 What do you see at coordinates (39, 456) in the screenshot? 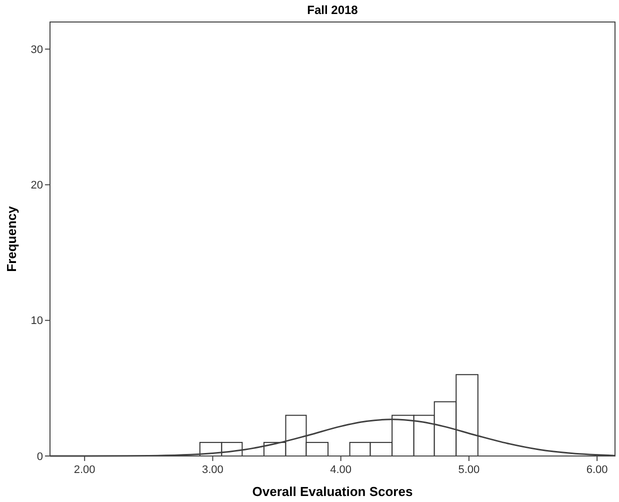
I see `y-tick-label: 0` at bounding box center [39, 456].